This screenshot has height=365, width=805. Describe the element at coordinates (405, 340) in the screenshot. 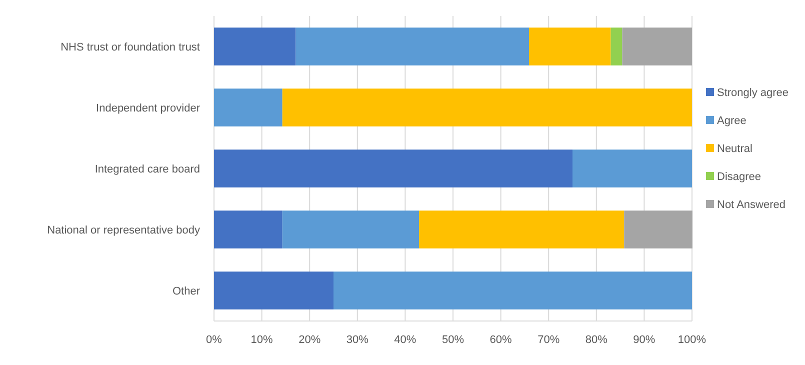

I see `x-tick-label: 40%` at that location.